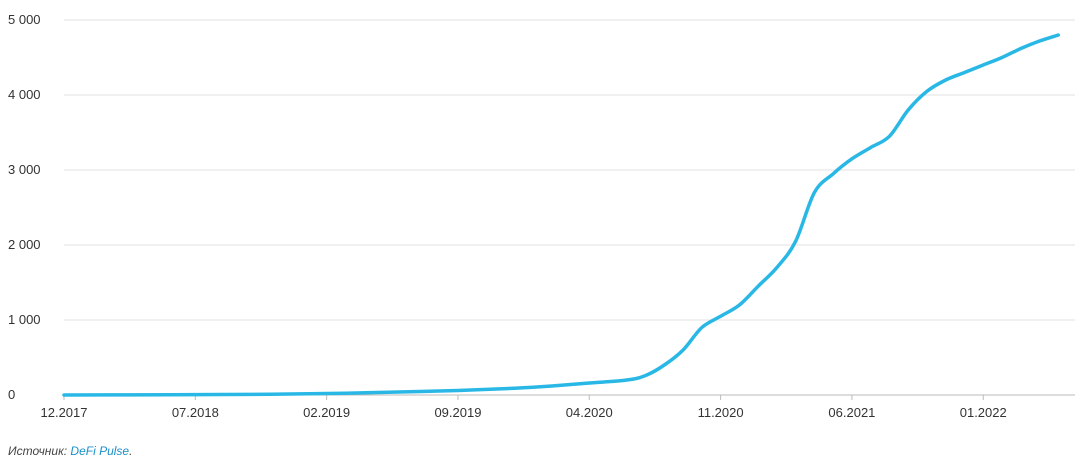  What do you see at coordinates (24, 169) in the screenshot?
I see `y-tick-label: 3 000` at bounding box center [24, 169].